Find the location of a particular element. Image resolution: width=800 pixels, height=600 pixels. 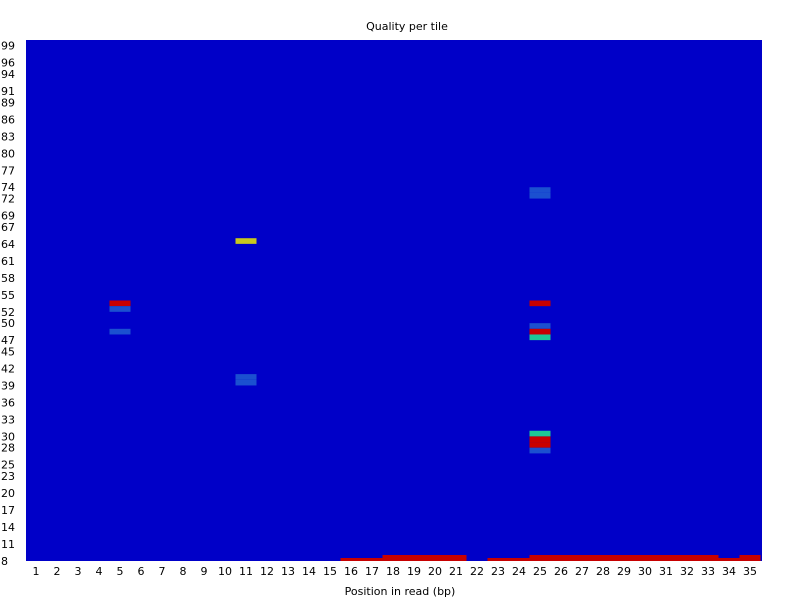

x-tick-label: 6 is located at coordinates (141, 571).